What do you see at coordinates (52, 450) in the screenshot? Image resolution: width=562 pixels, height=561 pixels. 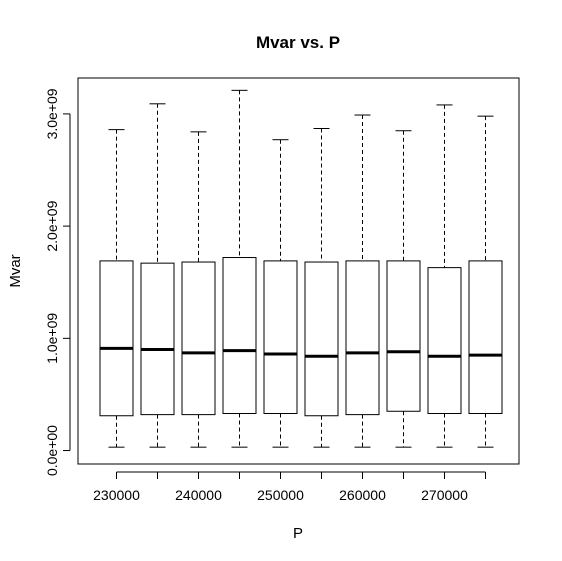 I see `y-tick-label: 0.0e+00` at bounding box center [52, 450].